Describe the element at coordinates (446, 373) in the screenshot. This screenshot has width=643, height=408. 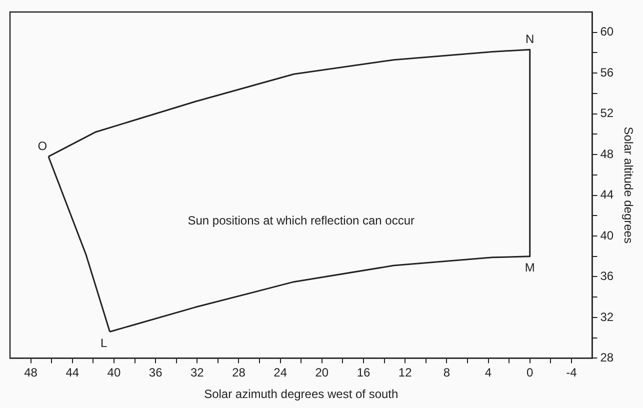
I see `x-tick-label: 8` at that location.